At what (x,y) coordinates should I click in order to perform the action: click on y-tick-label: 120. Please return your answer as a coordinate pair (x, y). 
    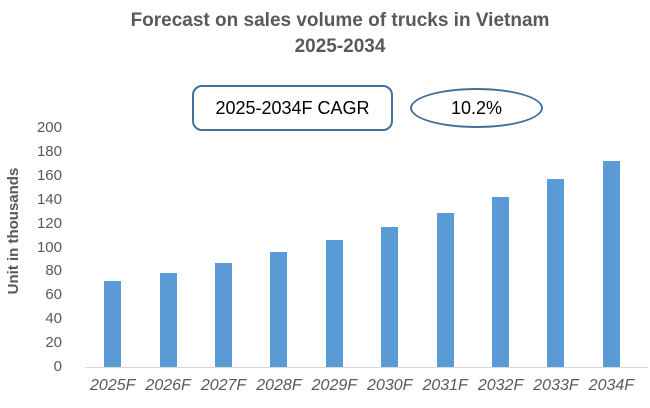
    Looking at the image, I should click on (49, 223).